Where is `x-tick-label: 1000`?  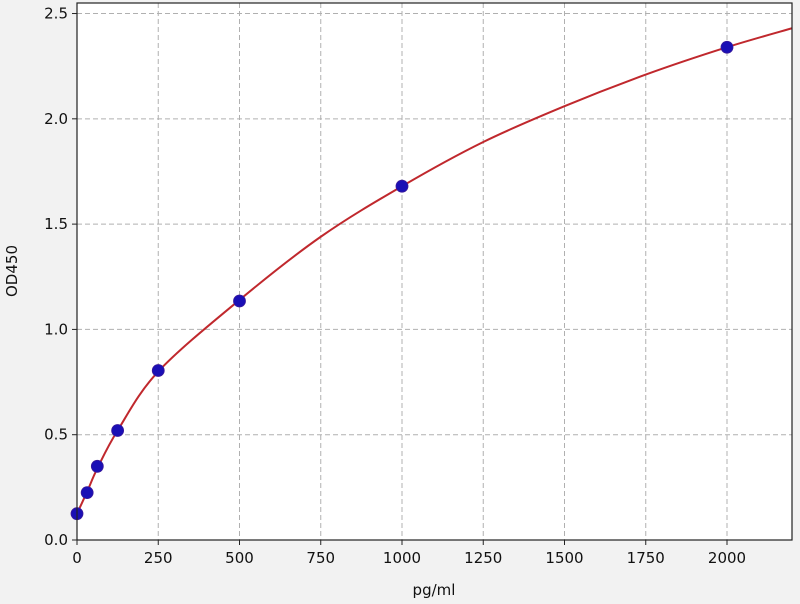
x-tick-label: 1000 is located at coordinates (402, 558).